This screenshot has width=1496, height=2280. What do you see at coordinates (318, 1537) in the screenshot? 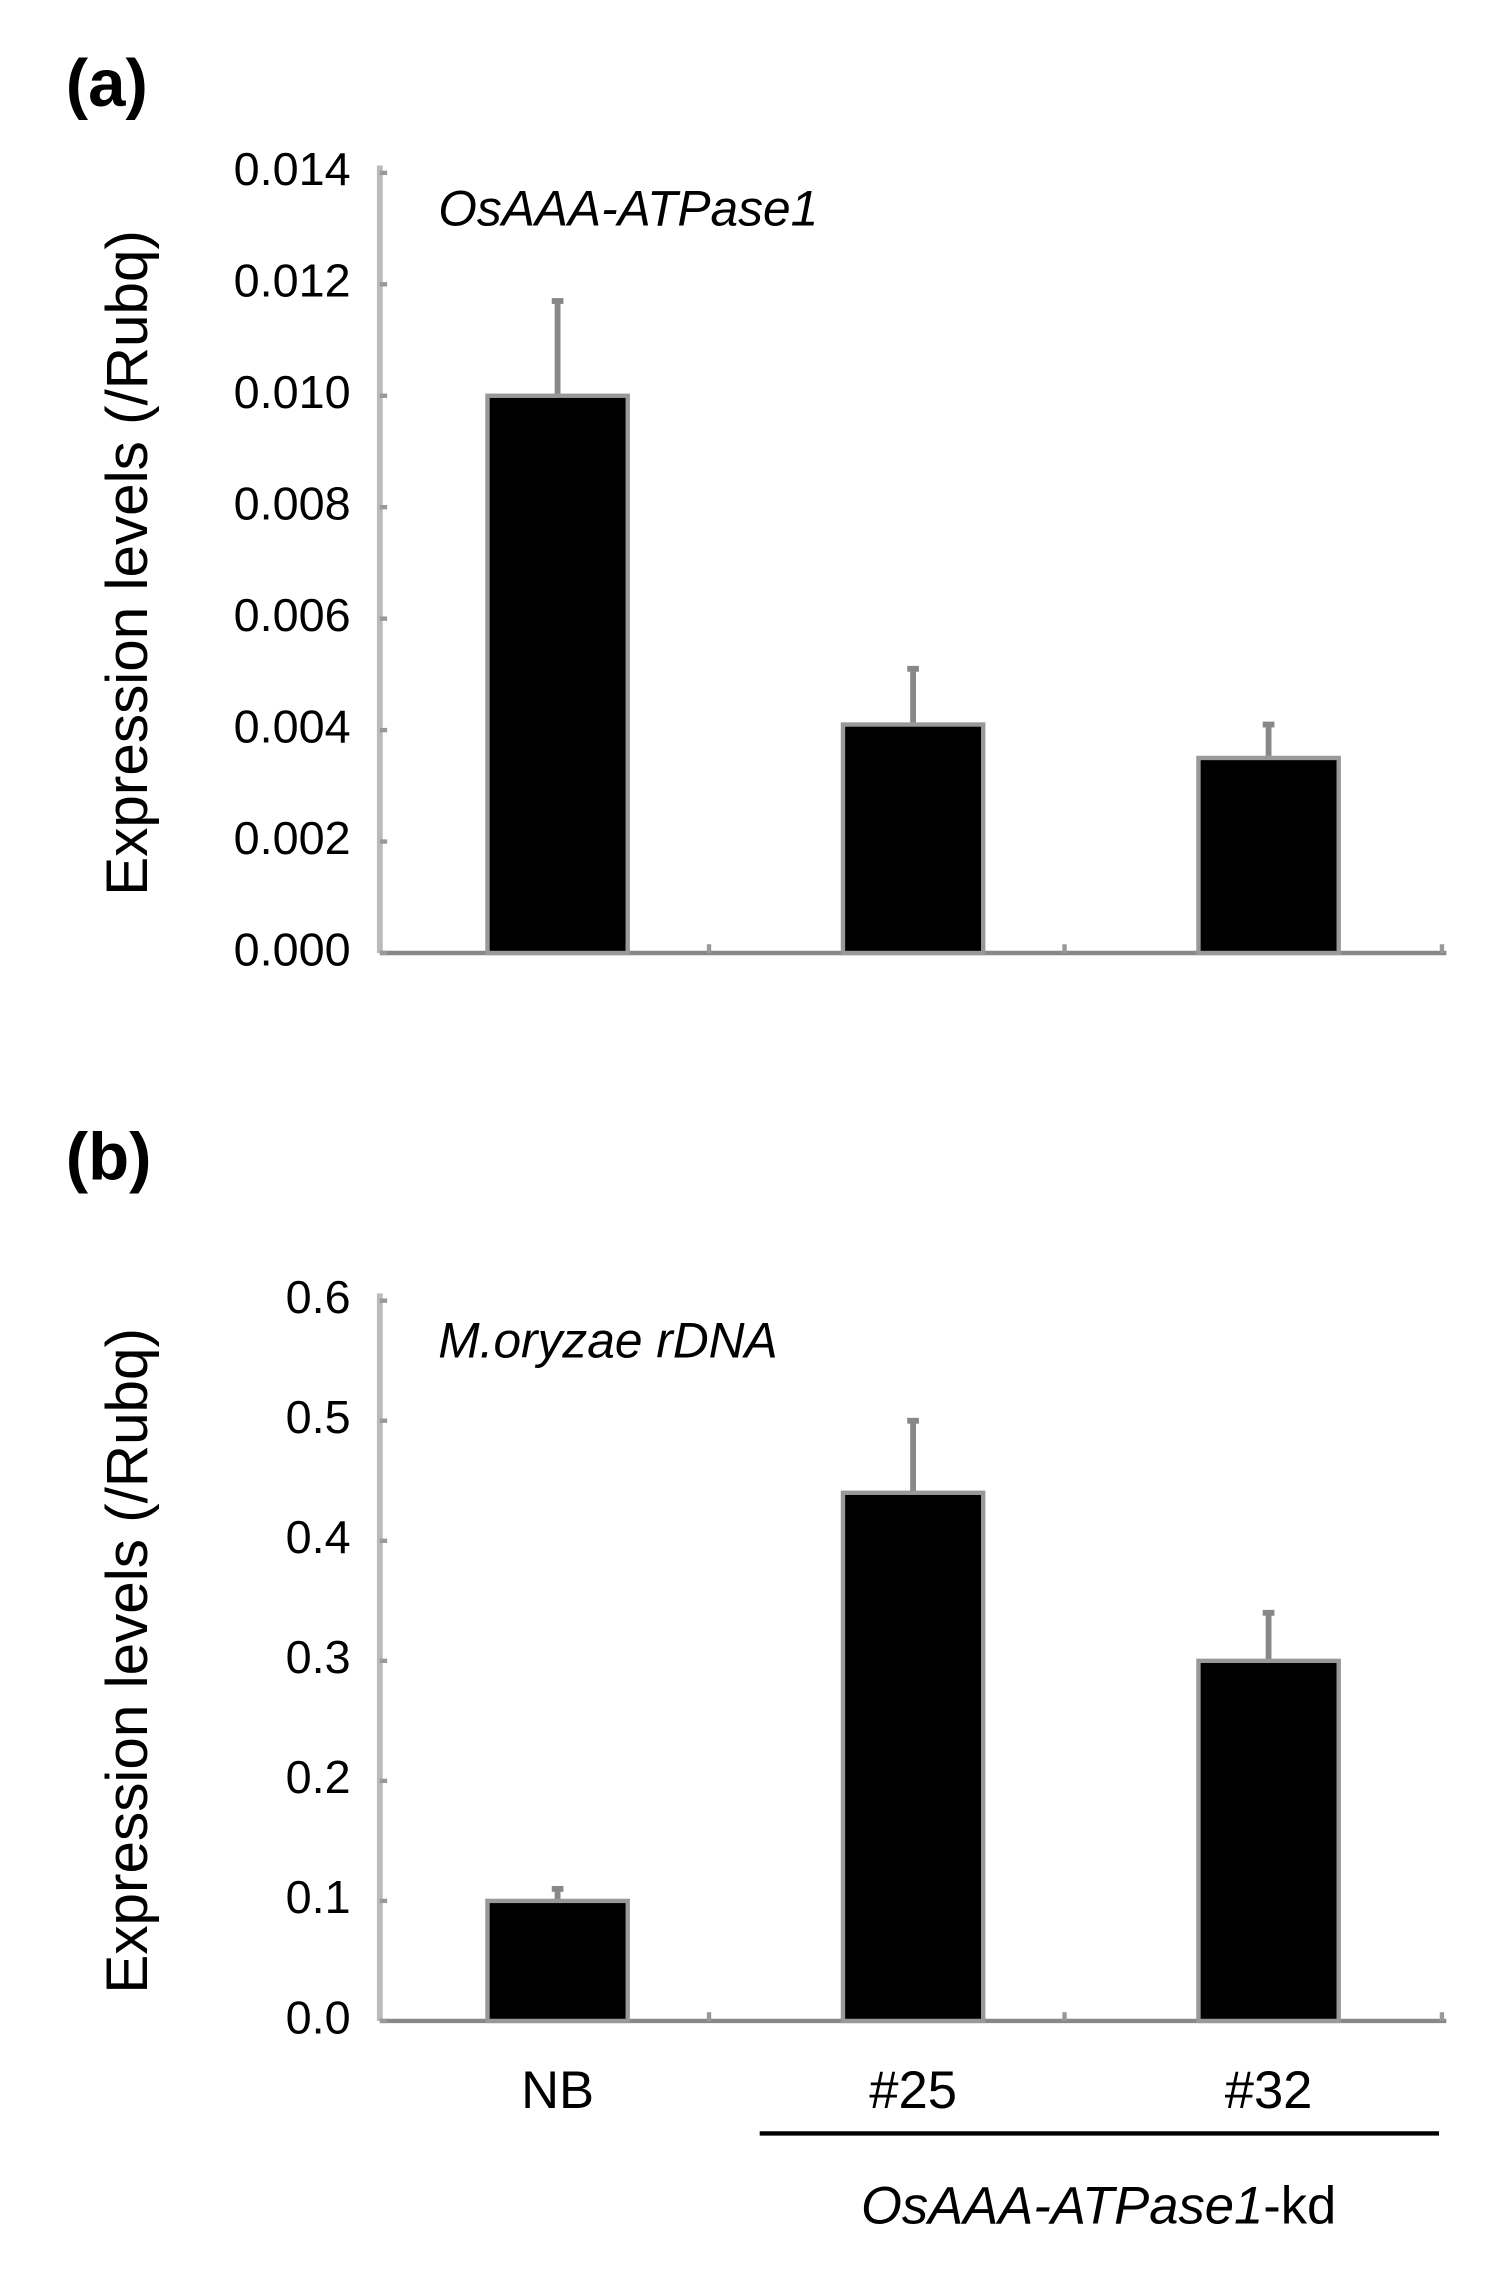
I see `y-tick-label: 0.4` at bounding box center [318, 1537].